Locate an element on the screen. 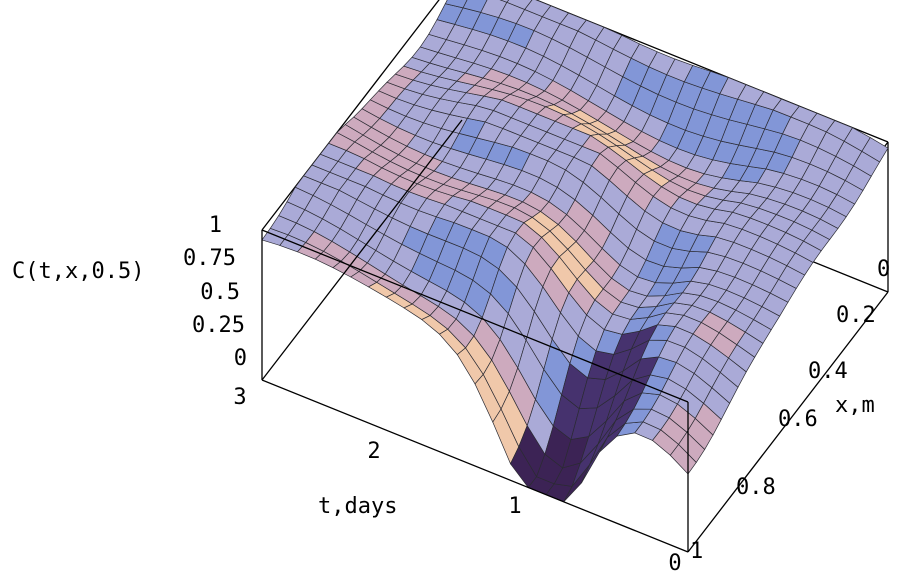 Image resolution: width=901 pixels, height=575 pixels. surface-patch is located at coordinates (875, 150).